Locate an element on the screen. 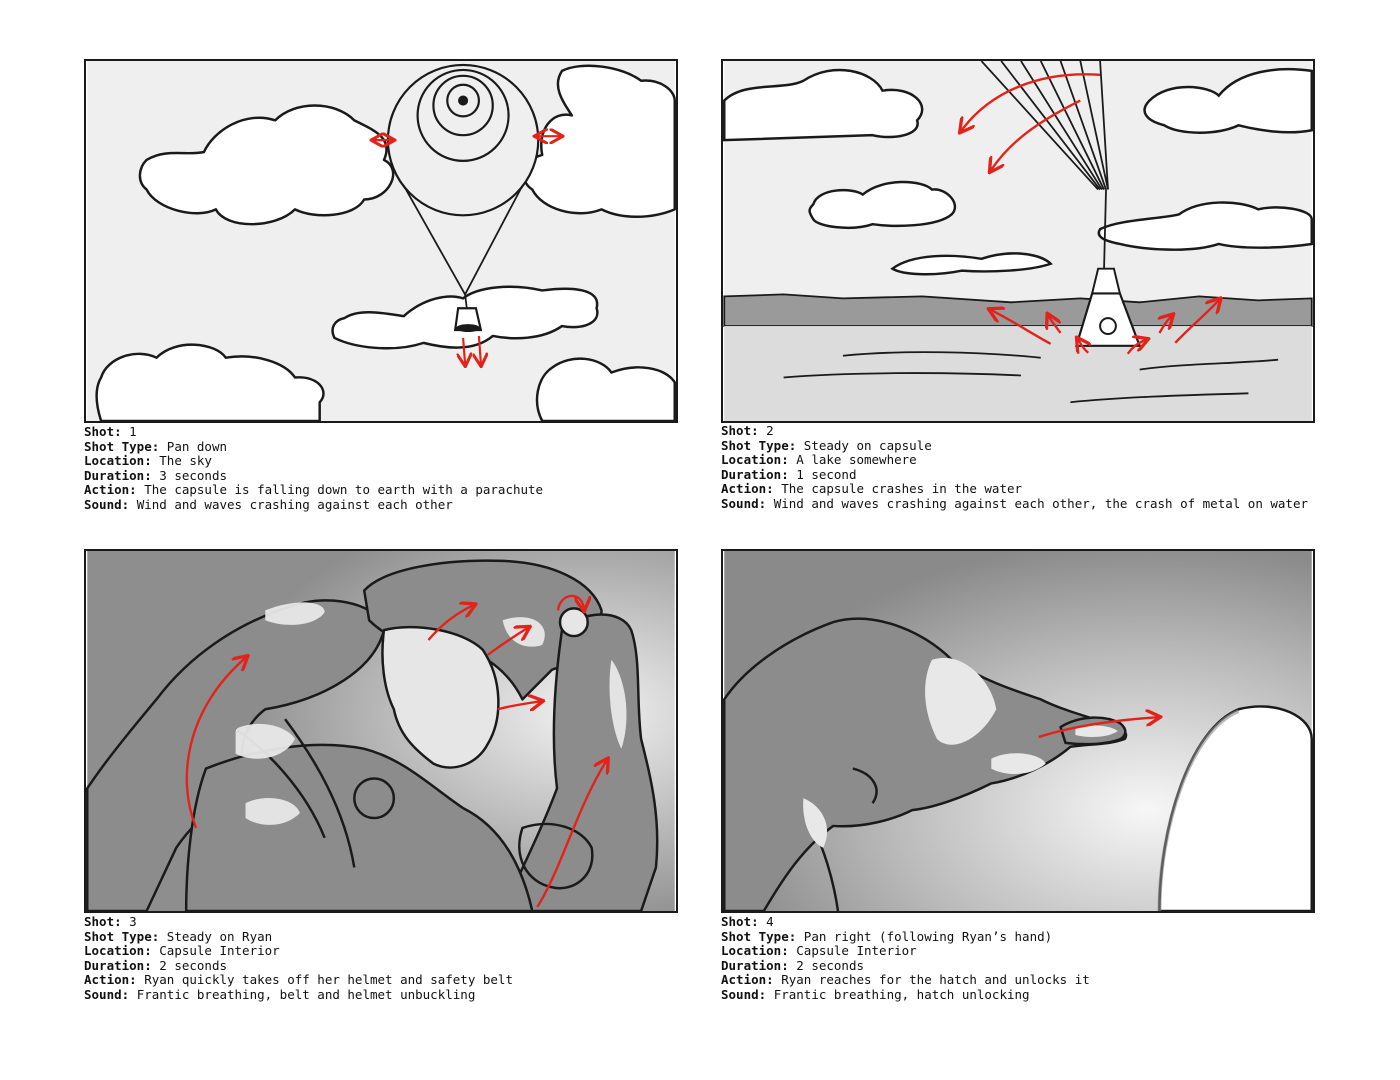  ryan-reaching-hatch-drawing is located at coordinates (1018, 731).